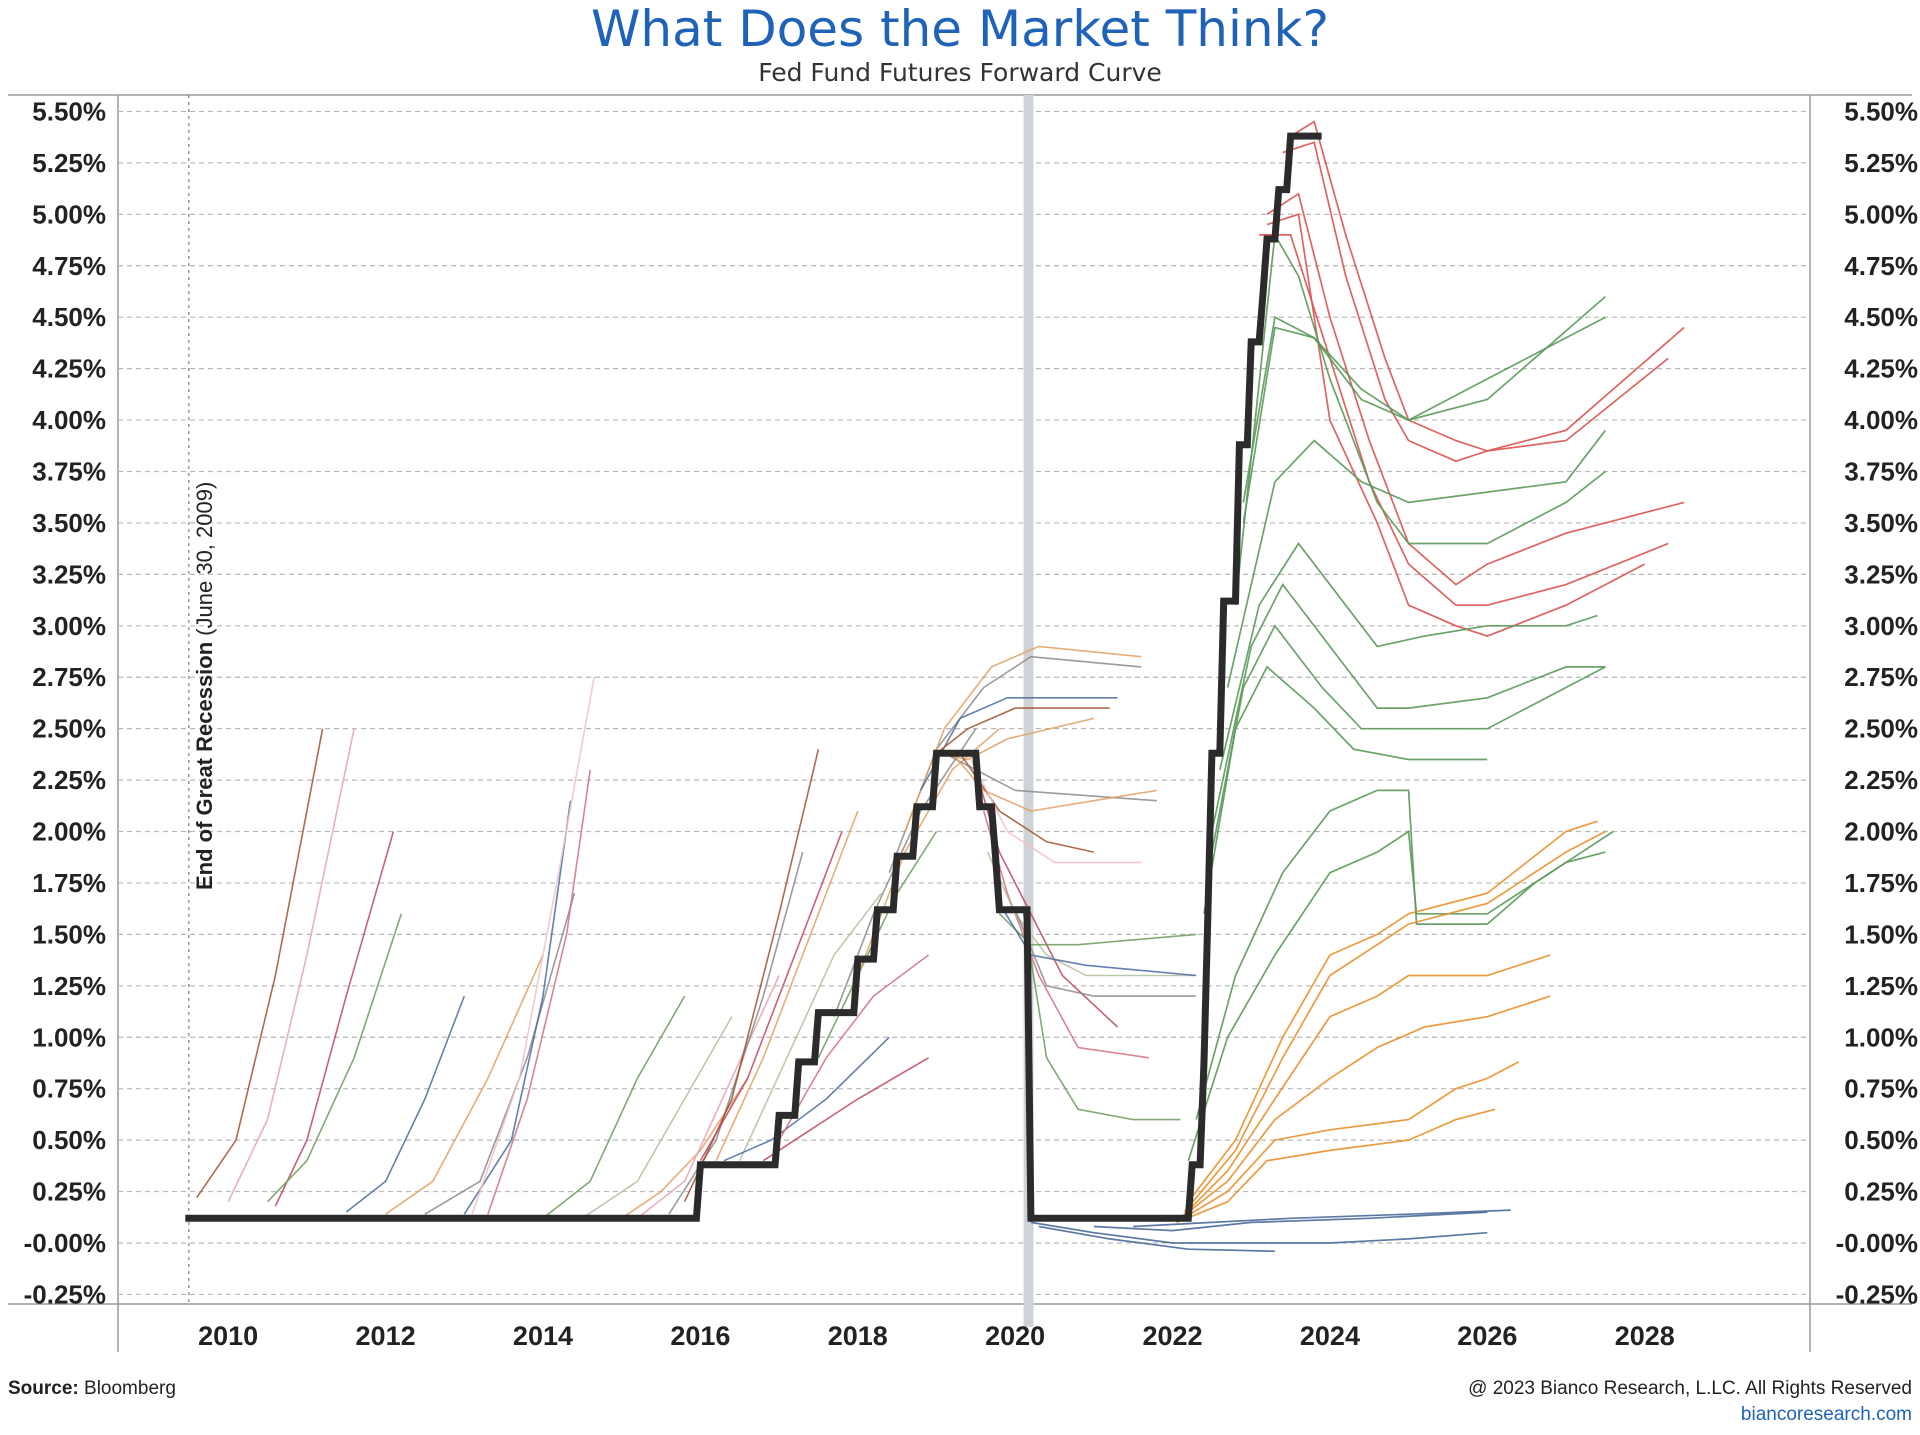  What do you see at coordinates (65, 1243) in the screenshot?
I see `y-tick-label-left: -0.00%` at bounding box center [65, 1243].